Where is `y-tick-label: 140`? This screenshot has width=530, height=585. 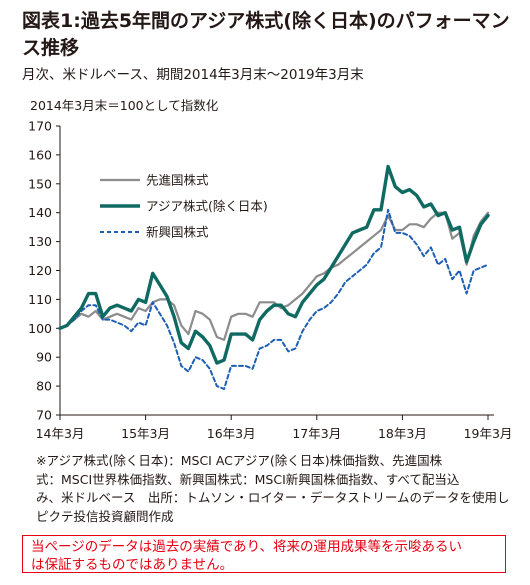
y-tick-label: 140 is located at coordinates (40, 212).